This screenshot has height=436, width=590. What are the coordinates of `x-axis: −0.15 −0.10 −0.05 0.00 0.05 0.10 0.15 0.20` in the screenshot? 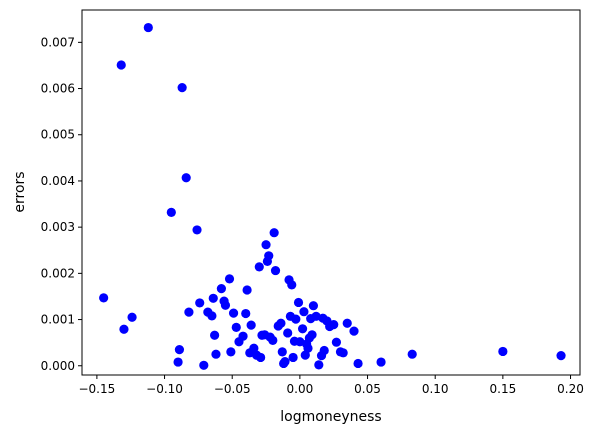 It's located at (331, 385).